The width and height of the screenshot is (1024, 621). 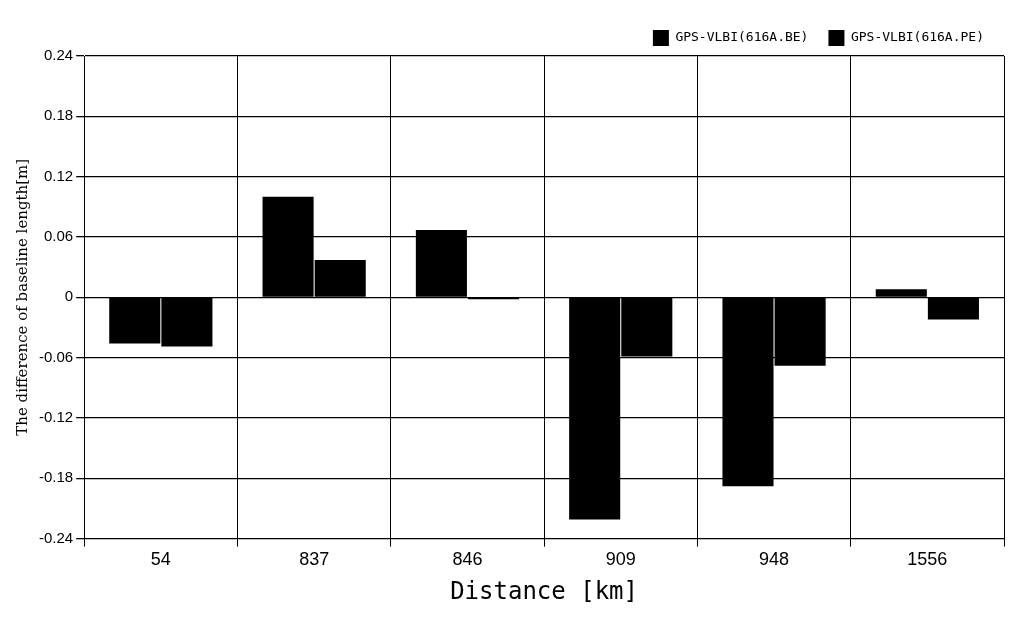 I want to click on x-tick-label: 846, so click(x=467, y=559).